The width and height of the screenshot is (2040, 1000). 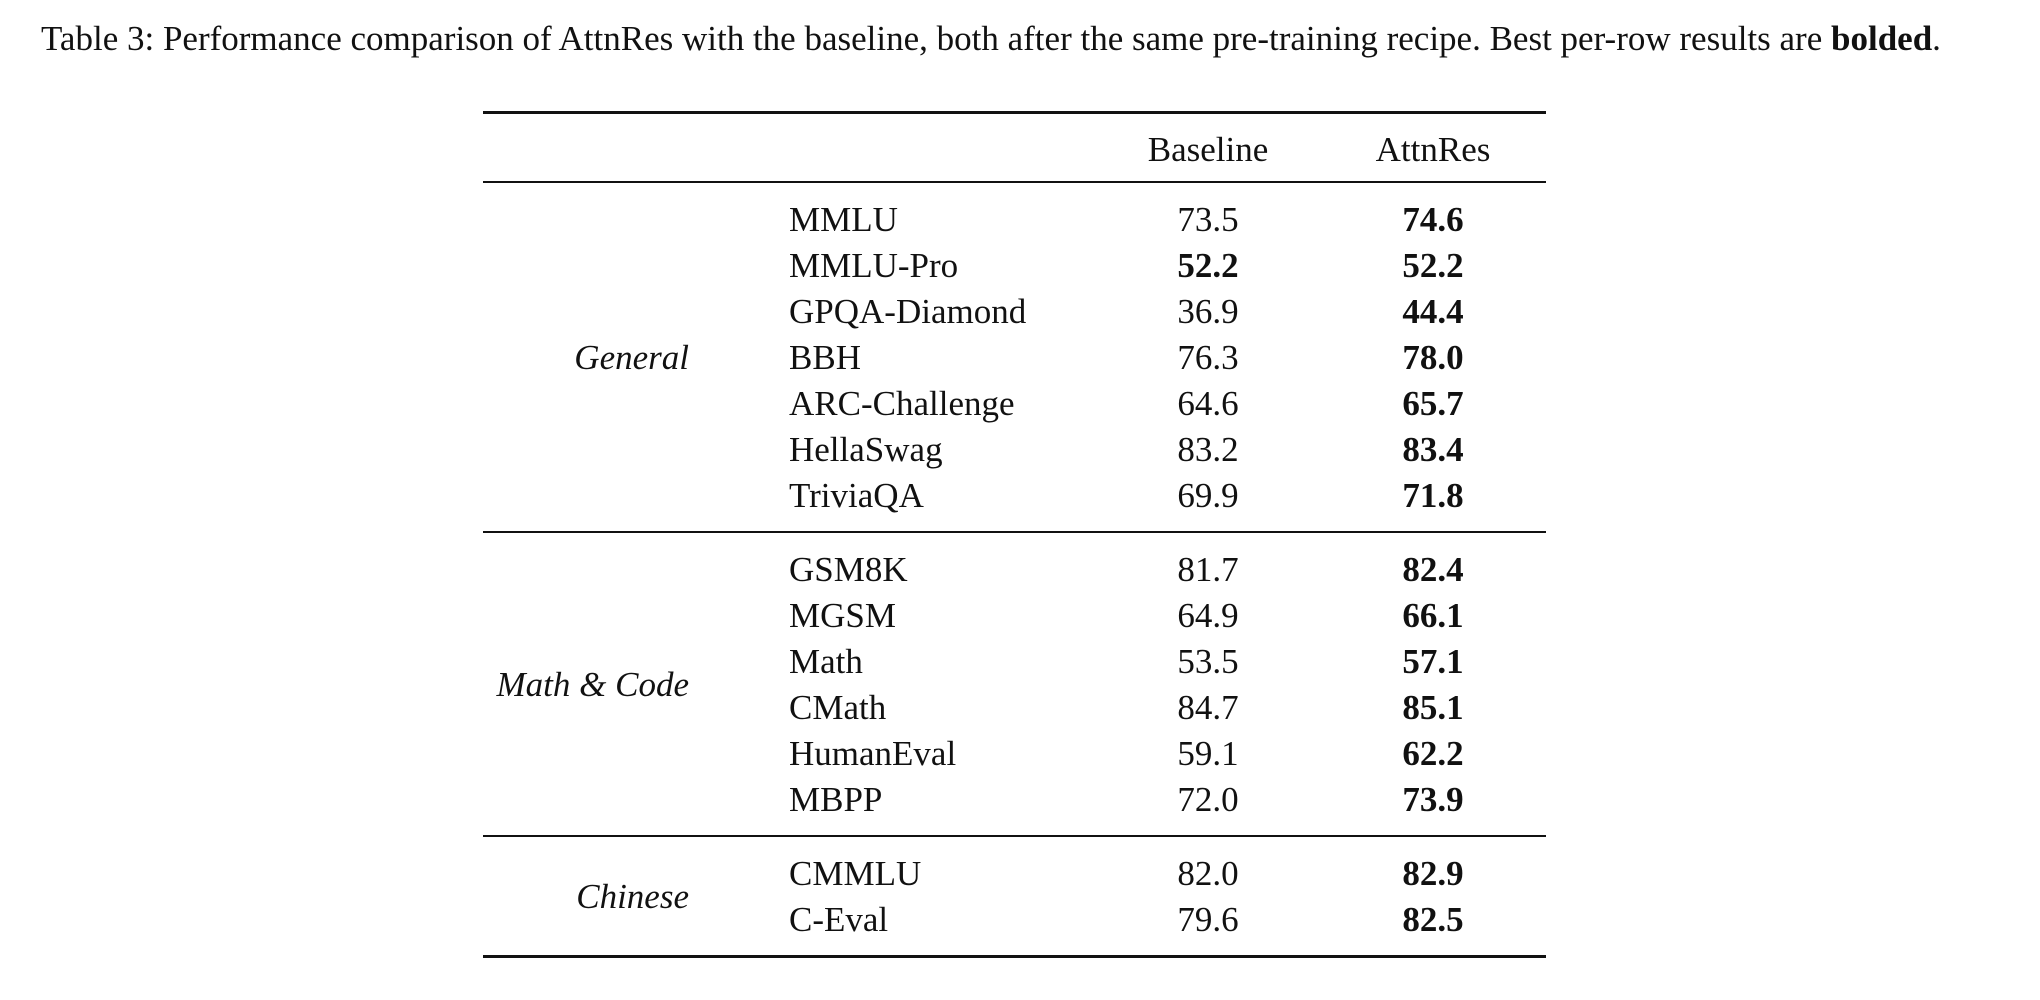 What do you see at coordinates (1433, 403) in the screenshot?
I see `attnres-score: 65.7` at bounding box center [1433, 403].